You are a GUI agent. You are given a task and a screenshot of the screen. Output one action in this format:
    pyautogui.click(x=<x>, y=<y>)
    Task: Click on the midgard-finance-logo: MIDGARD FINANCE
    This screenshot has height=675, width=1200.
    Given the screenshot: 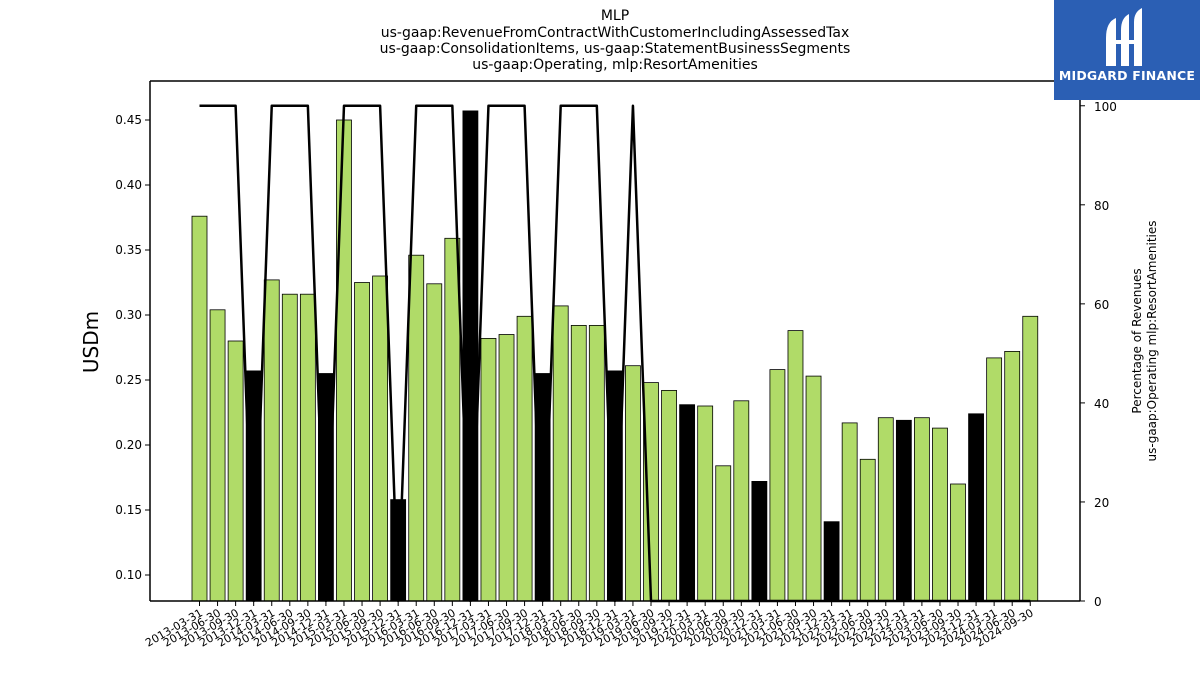 What is the action you would take?
    pyautogui.click(x=1127, y=50)
    